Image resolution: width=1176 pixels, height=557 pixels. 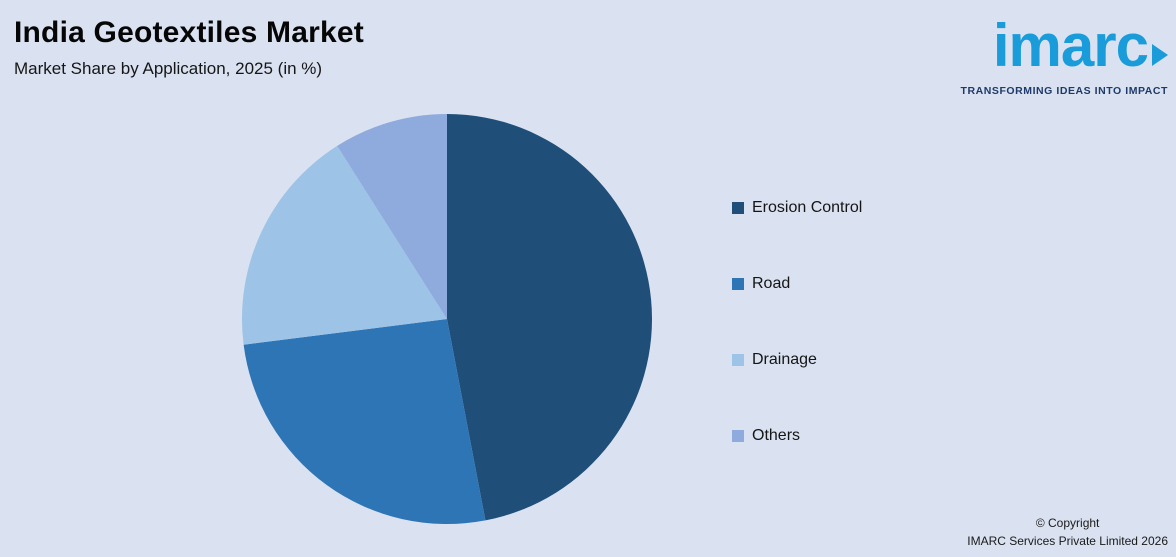 What do you see at coordinates (1064, 91) in the screenshot?
I see `imarc-tagline: TRANSFORMING IDEAS INTO IMPACT` at bounding box center [1064, 91].